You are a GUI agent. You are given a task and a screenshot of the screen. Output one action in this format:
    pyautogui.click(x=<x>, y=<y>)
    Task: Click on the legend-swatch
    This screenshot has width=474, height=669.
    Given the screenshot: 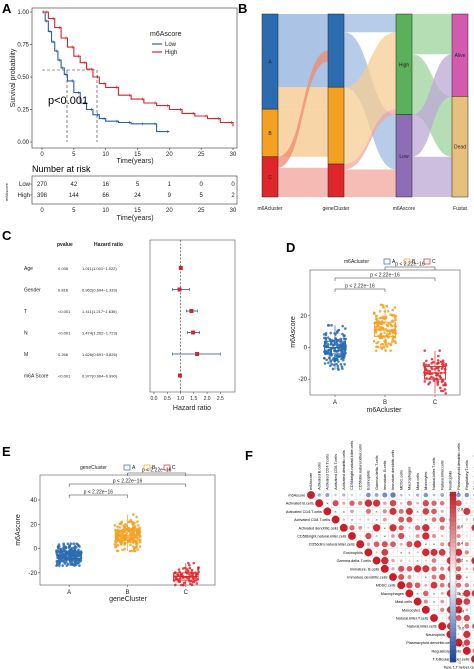 What is the action you would take?
    pyautogui.click(x=427, y=261)
    